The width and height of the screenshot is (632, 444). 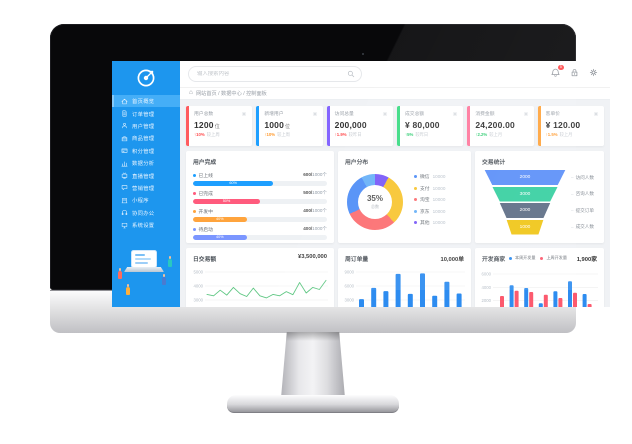 What do you see at coordinates (344, 114) in the screenshot?
I see `kpi-title: 访问总量` at bounding box center [344, 114].